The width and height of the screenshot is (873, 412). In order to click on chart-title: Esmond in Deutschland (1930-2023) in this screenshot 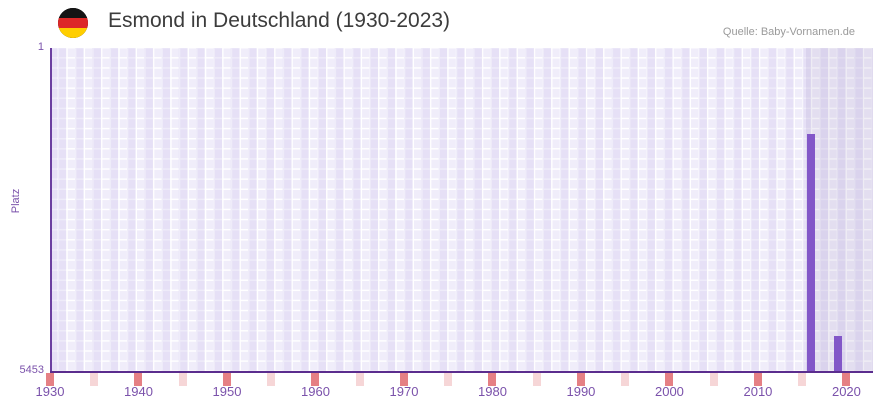, I will do `click(279, 20)`.